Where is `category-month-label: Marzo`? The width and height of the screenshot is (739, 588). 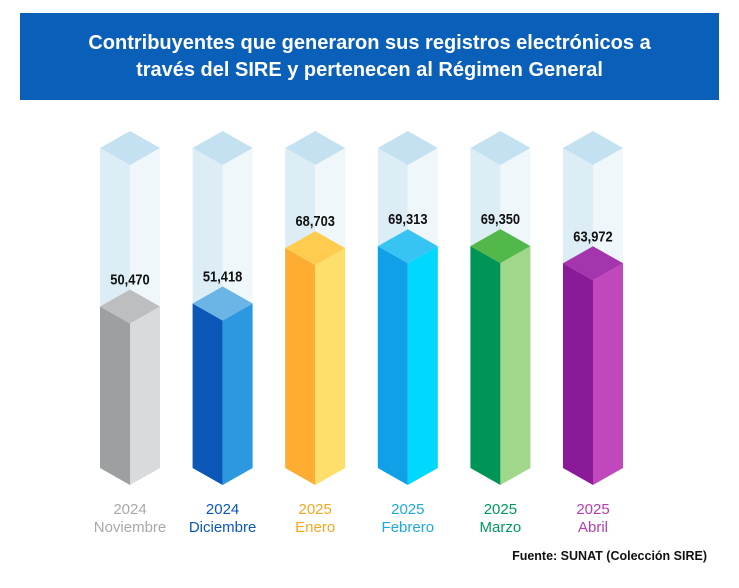 category-month-label: Marzo is located at coordinates (501, 527).